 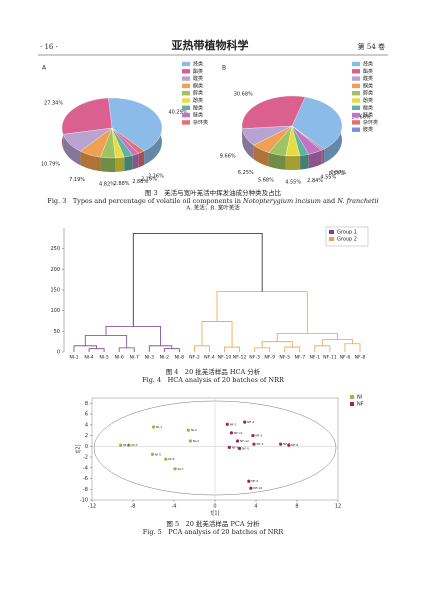 What do you see at coordinates (371, 46) in the screenshot?
I see `volume: 第 54 卷` at bounding box center [371, 46].